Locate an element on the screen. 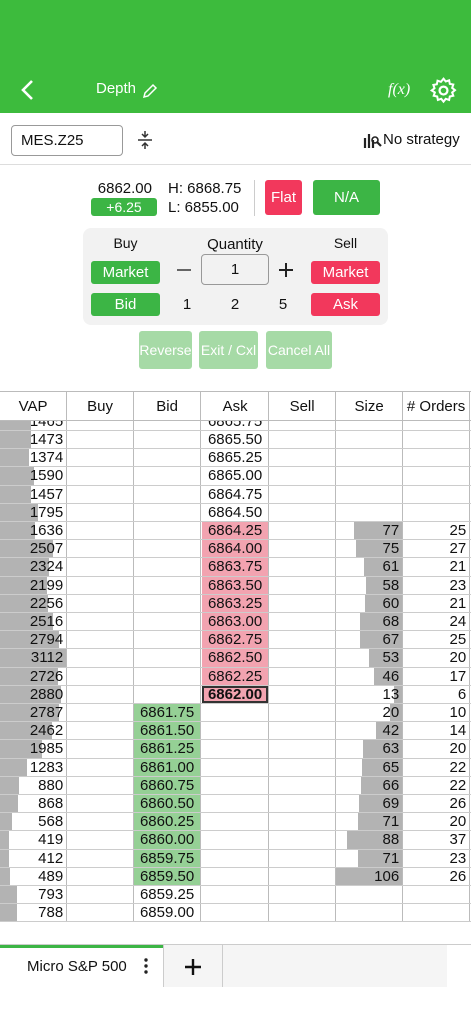 This screenshot has width=471, height=1024. size-value: 20 is located at coordinates (391, 713).